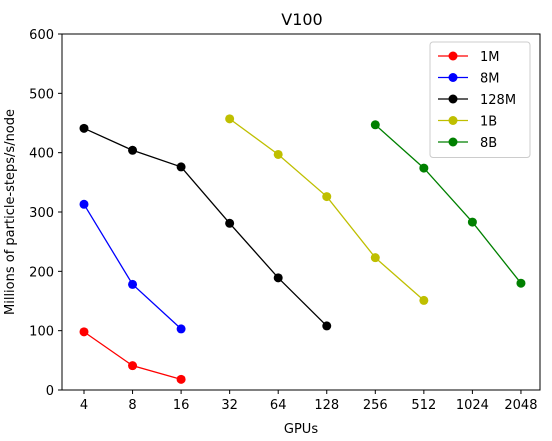 This screenshot has height=441, width=552. I want to click on x-tick-label: 64, so click(278, 405).